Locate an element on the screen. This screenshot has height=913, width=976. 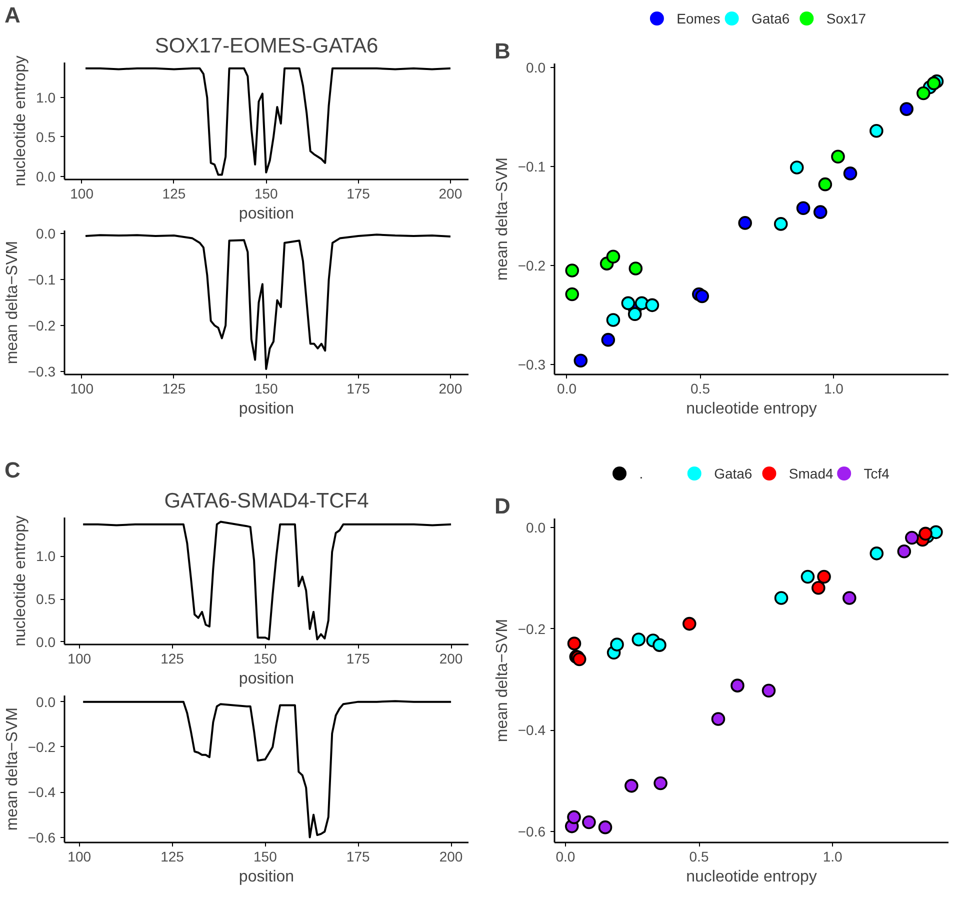
legend-label: Sox17 is located at coordinates (846, 18).